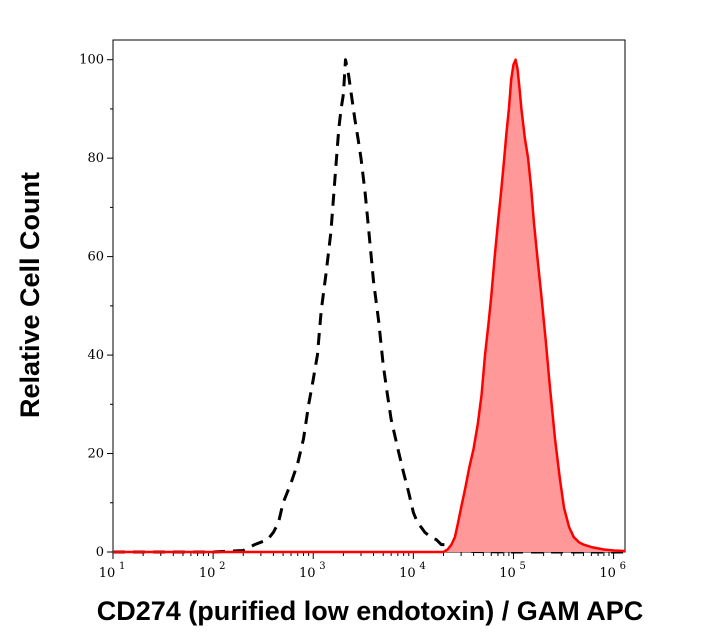 This screenshot has height=641, width=722. I want to click on y-tick-label: 60, so click(95, 257).